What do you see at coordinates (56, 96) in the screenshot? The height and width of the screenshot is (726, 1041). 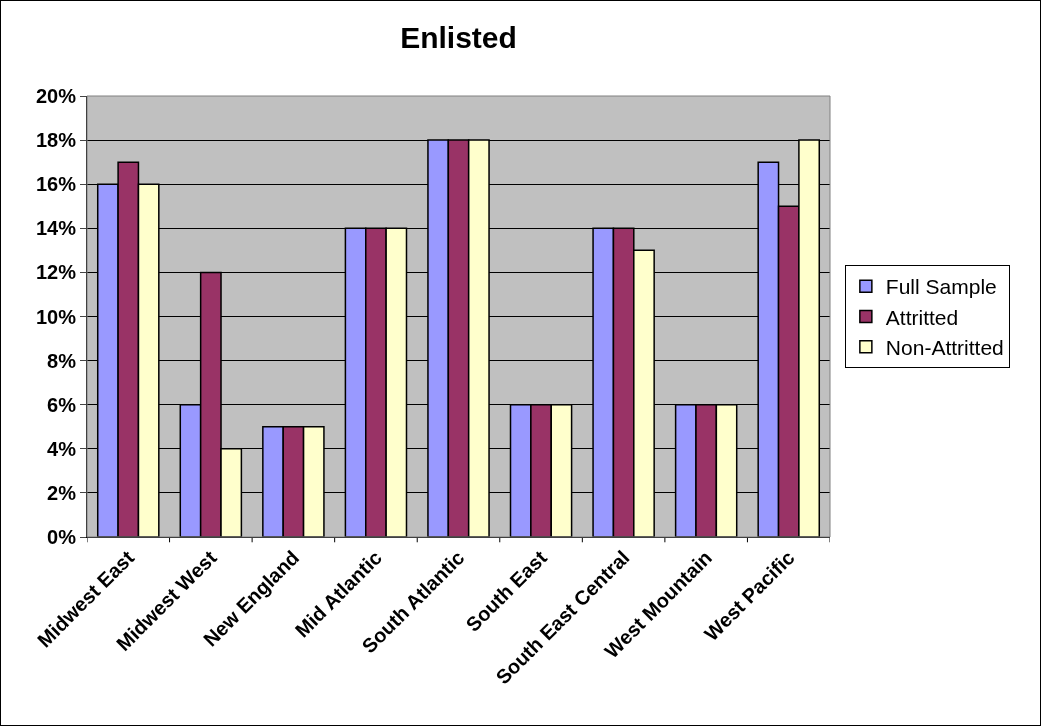 I see `y-tick-label: 20%` at bounding box center [56, 96].